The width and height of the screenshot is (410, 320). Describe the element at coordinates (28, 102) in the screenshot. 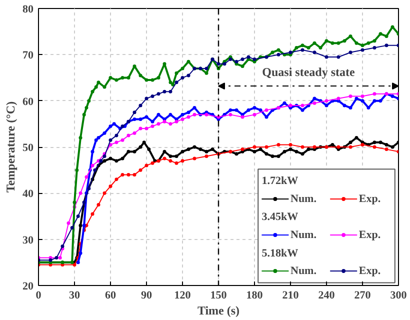

I see `y-tick-label: 60` at that location.